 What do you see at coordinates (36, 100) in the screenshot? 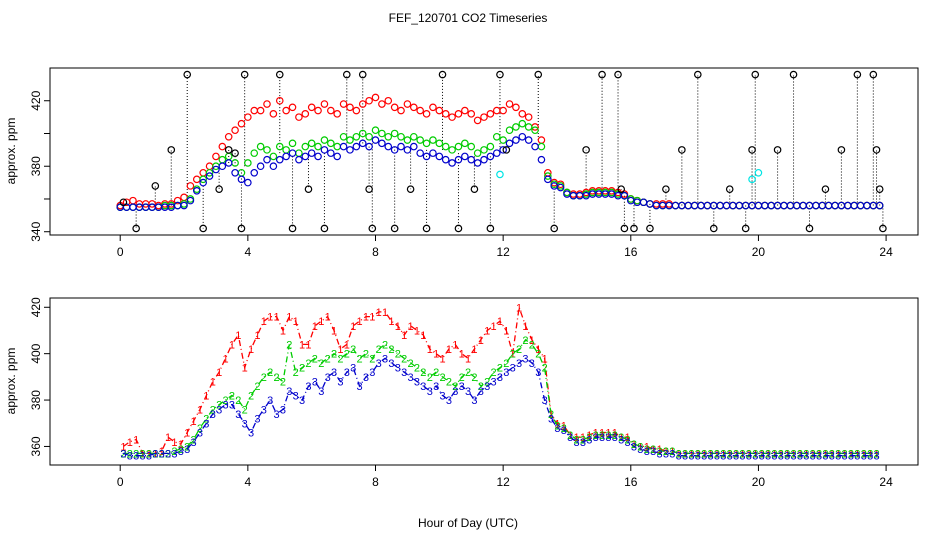
I see `top-y-tick-label: 420` at bounding box center [36, 100].